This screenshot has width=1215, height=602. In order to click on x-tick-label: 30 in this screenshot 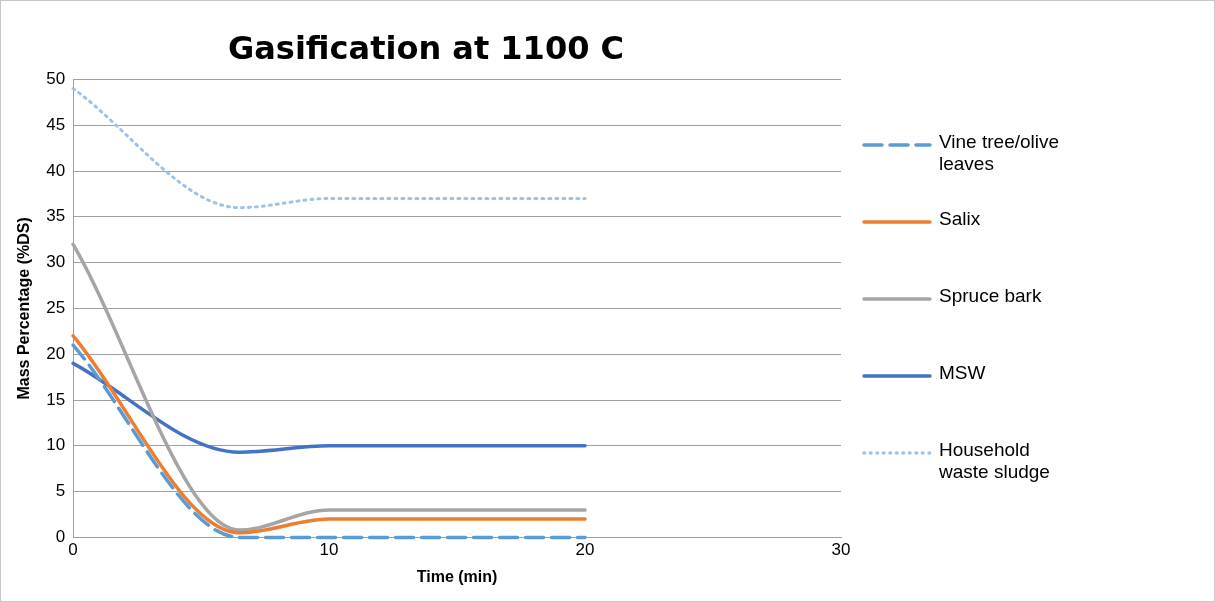, I will do `click(841, 550)`.